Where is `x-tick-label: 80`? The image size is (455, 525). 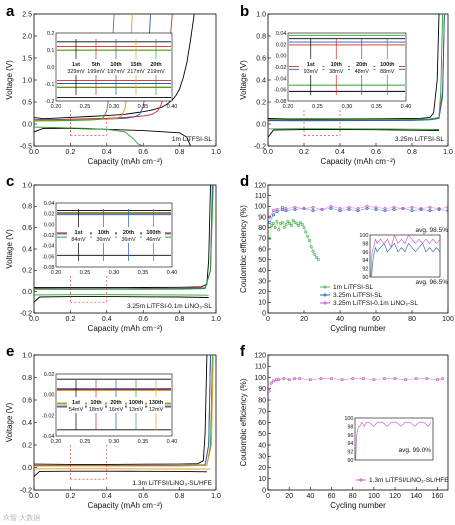
x-tick-label: 80 is located at coordinates (353, 496).